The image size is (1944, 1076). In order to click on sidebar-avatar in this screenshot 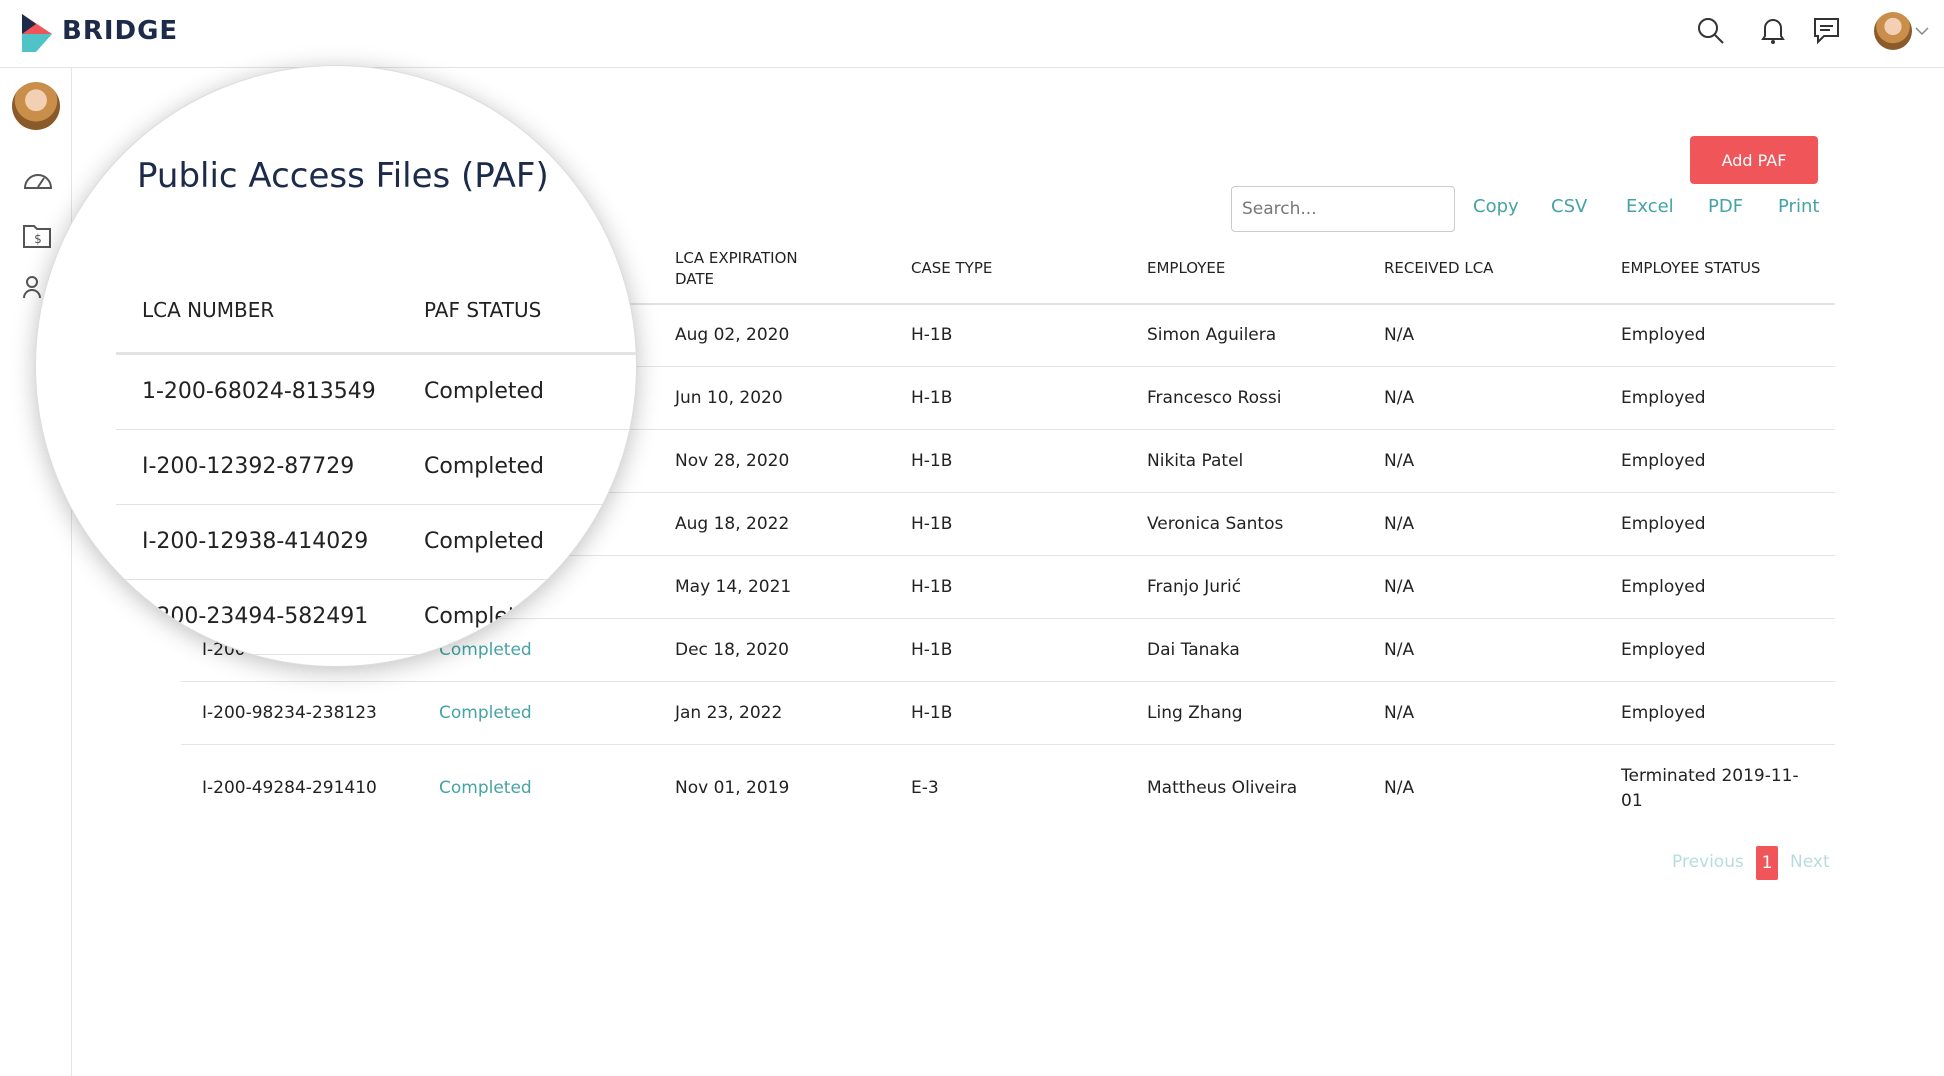, I will do `click(36, 106)`.